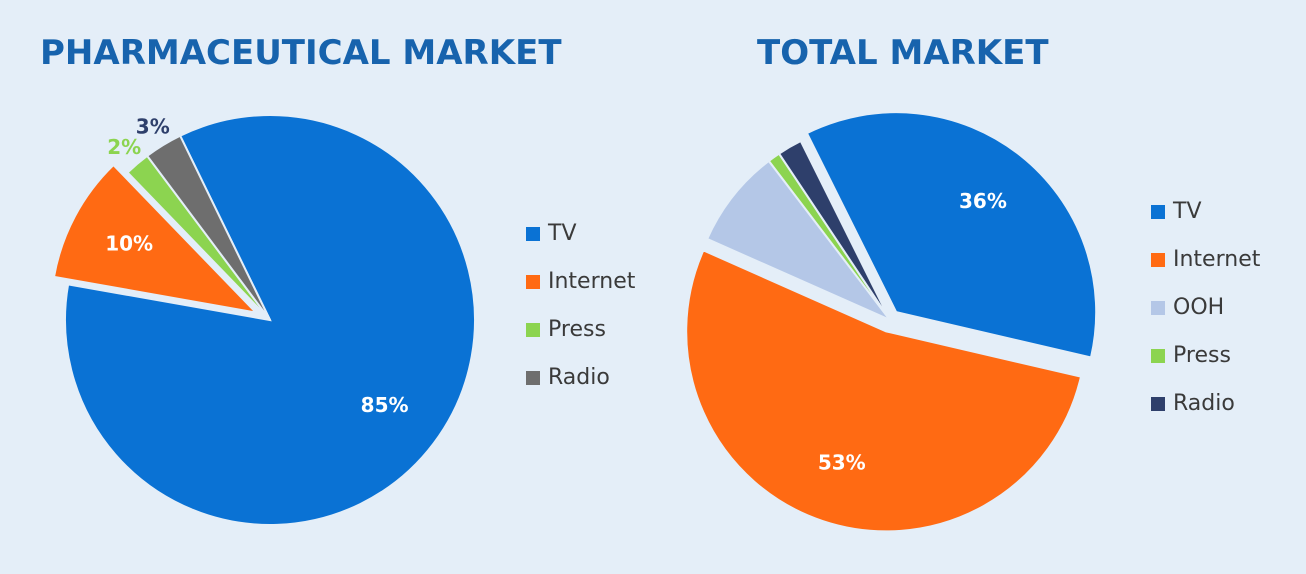 This screenshot has width=1306, height=574. I want to click on data-label: 2%, so click(124, 147).